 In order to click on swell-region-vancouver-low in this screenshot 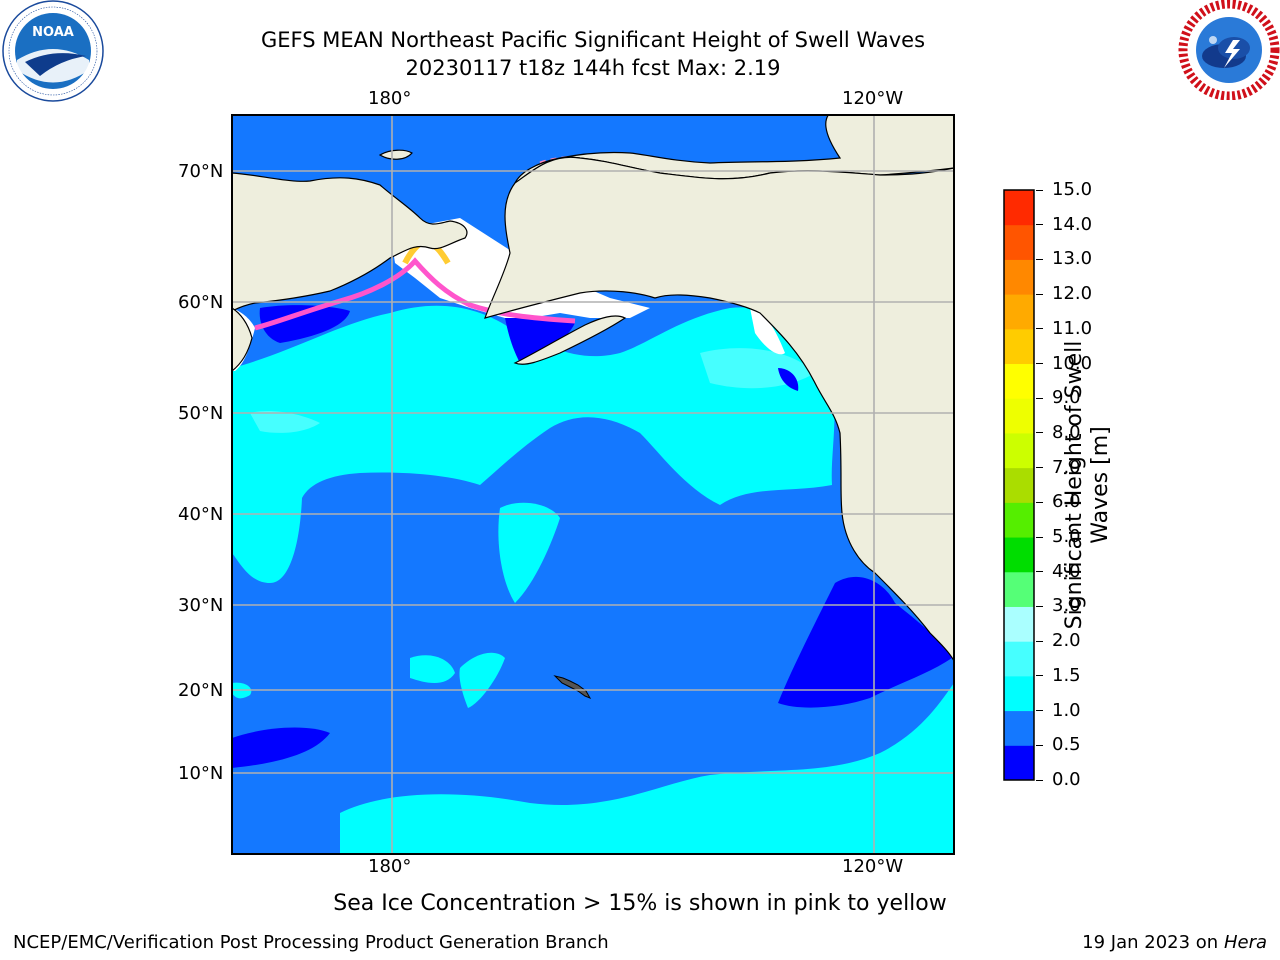, I will do `click(788, 379)`.